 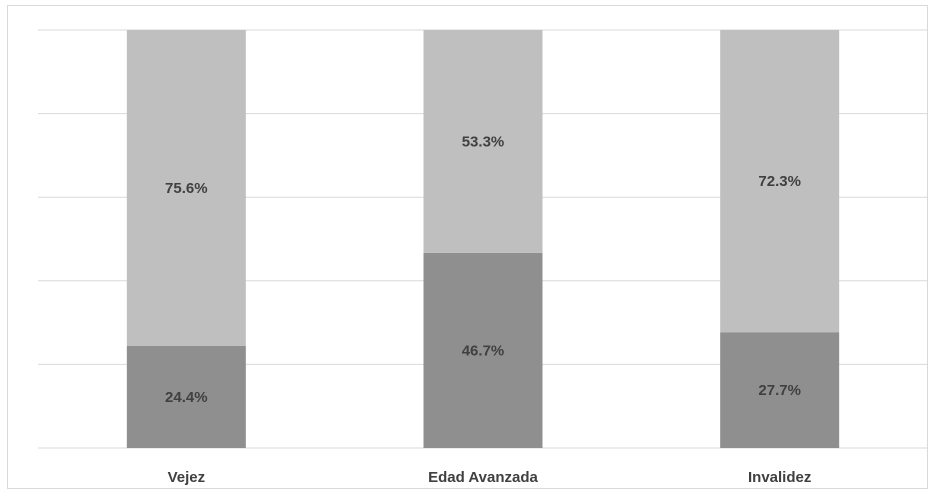 I want to click on data-label: 53.3%, so click(x=483, y=141).